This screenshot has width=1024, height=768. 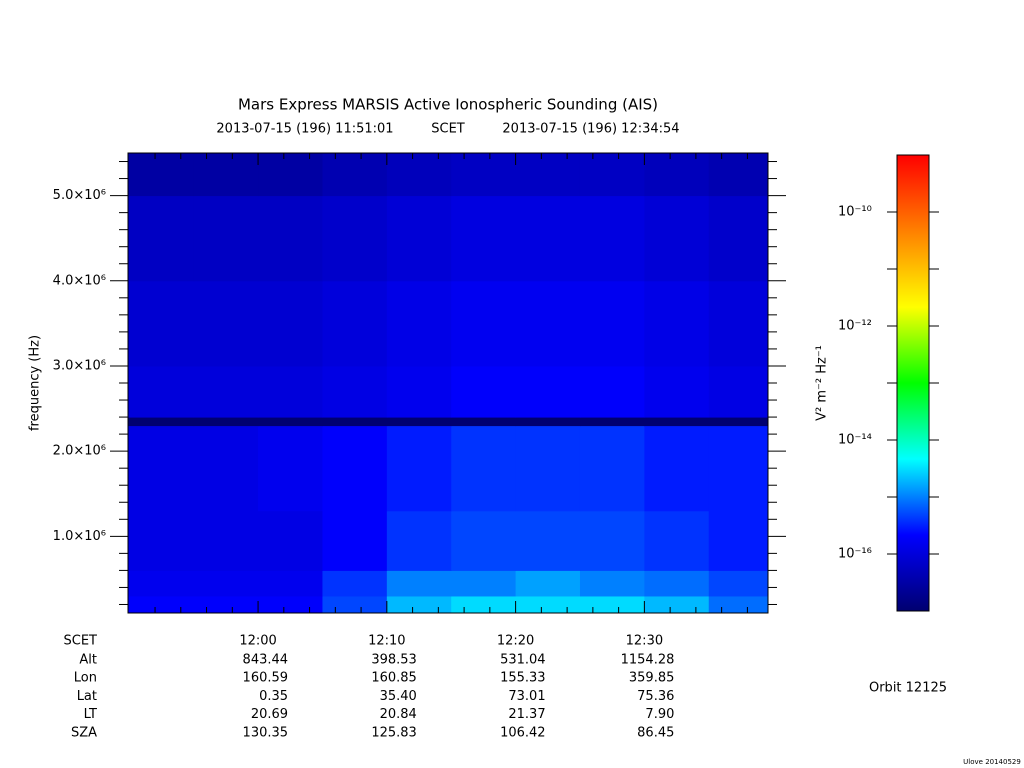 I want to click on ephemeris-value: 359.85, so click(x=652, y=678).